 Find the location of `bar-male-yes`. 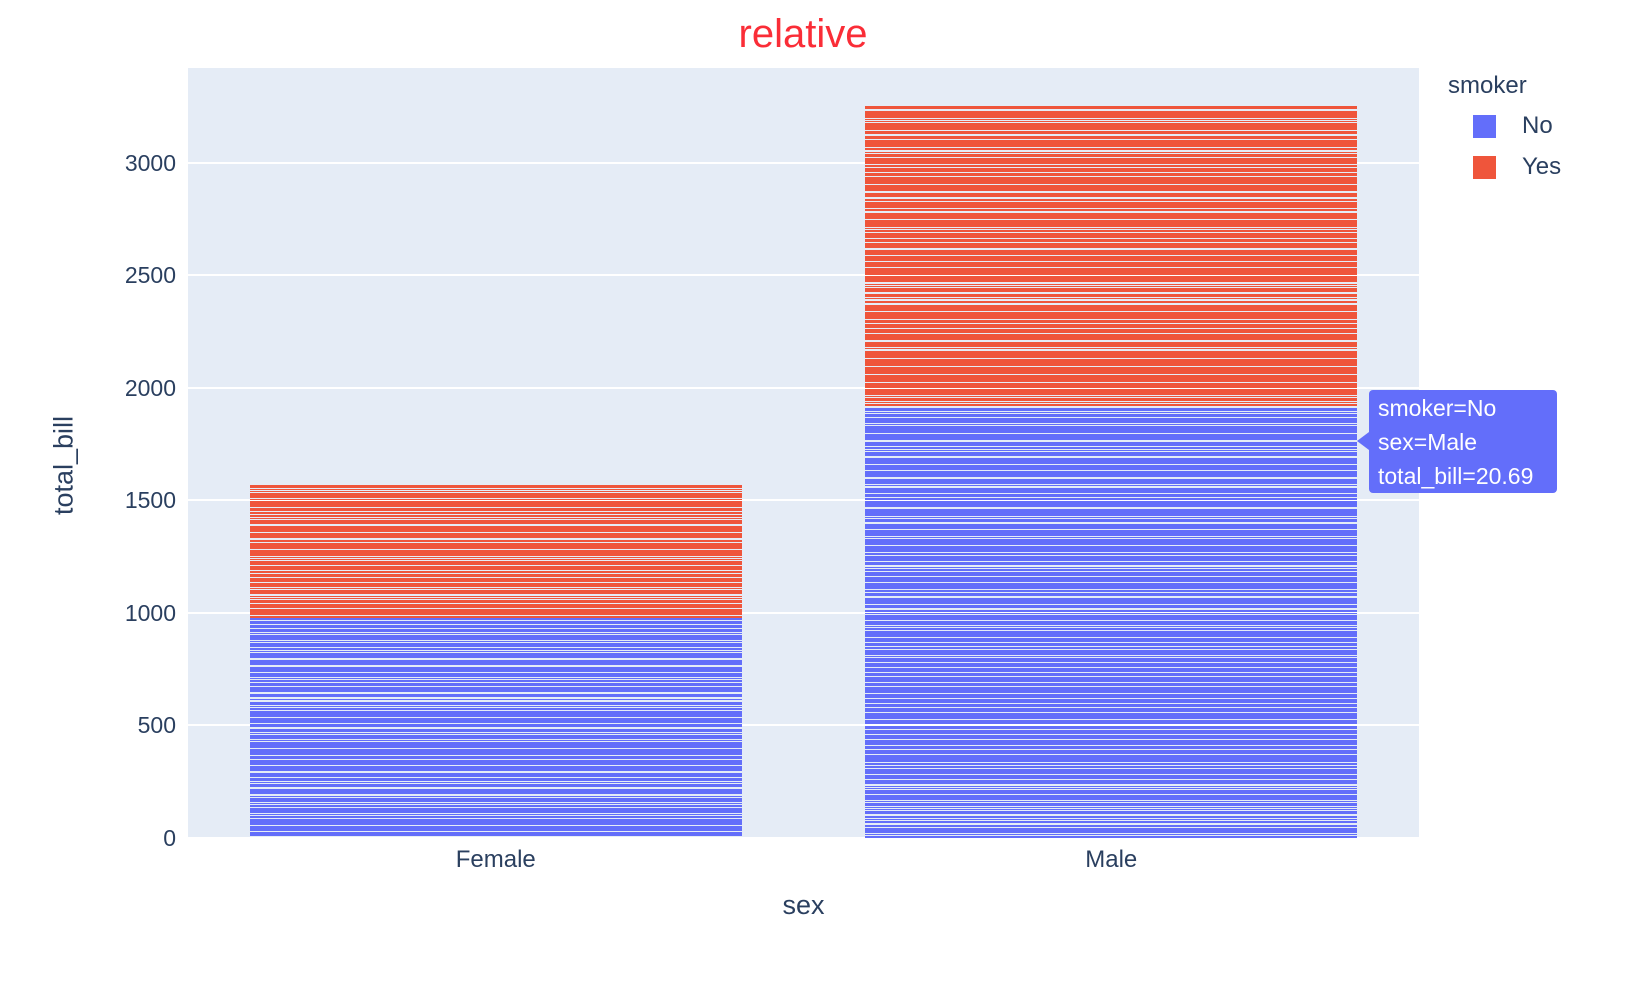

bar-male-yes is located at coordinates (1111, 255).